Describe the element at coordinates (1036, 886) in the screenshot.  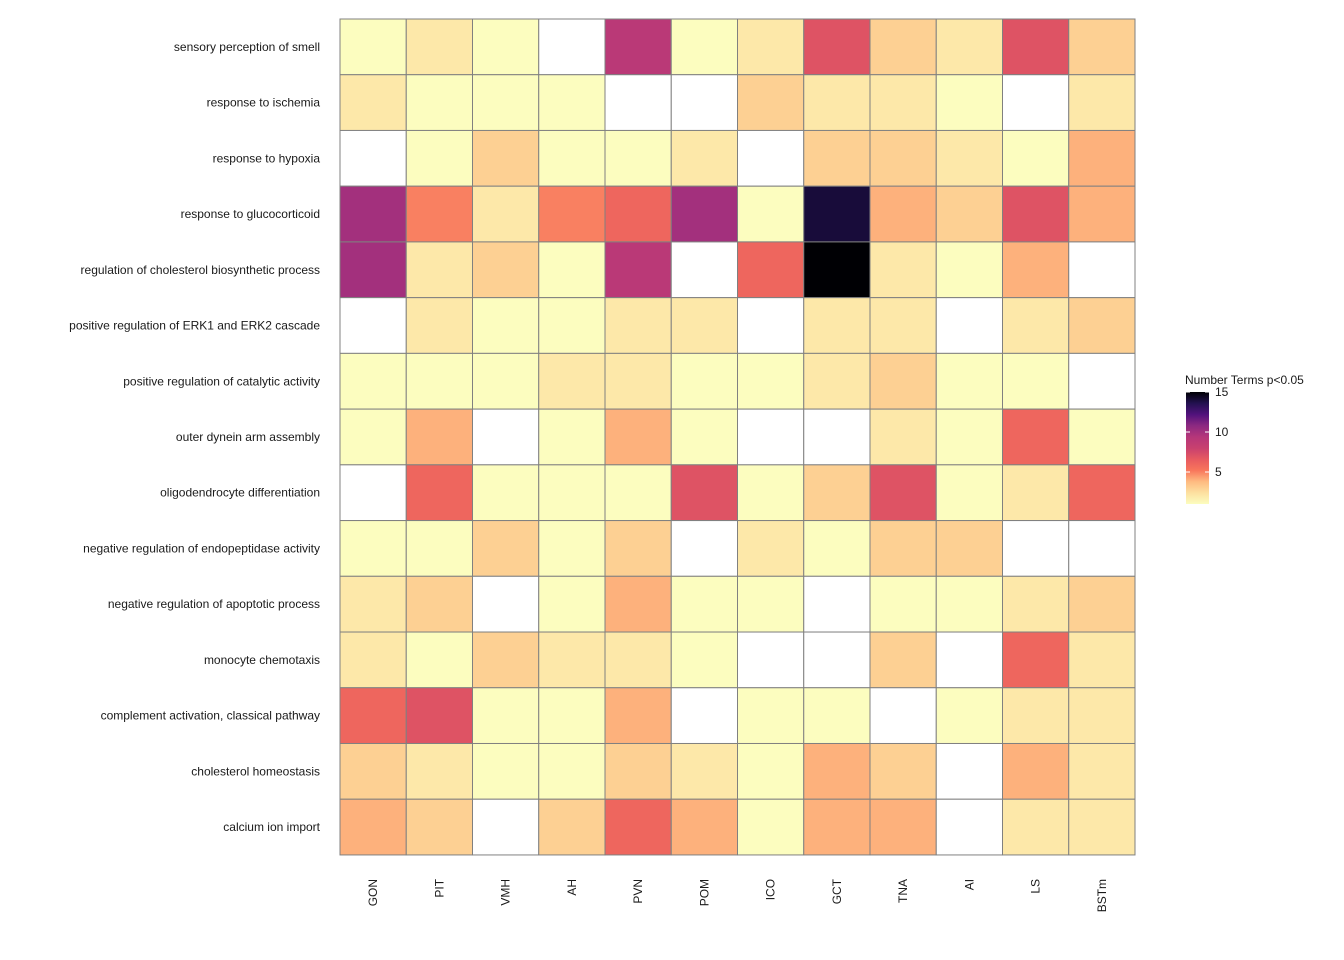
I see `x-tick-label: LS` at that location.